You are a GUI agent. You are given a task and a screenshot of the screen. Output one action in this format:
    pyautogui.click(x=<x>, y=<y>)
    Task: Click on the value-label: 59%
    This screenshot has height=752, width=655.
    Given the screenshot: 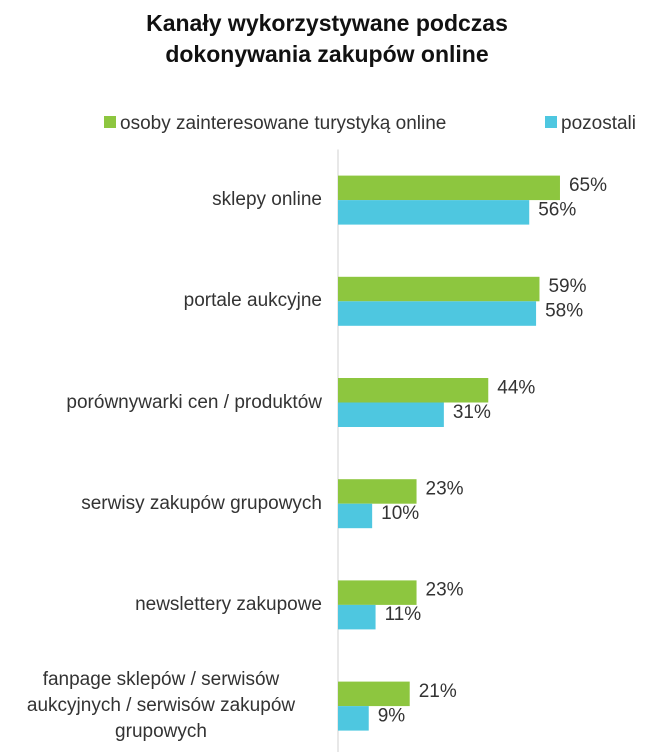 What is the action you would take?
    pyautogui.click(x=567, y=286)
    